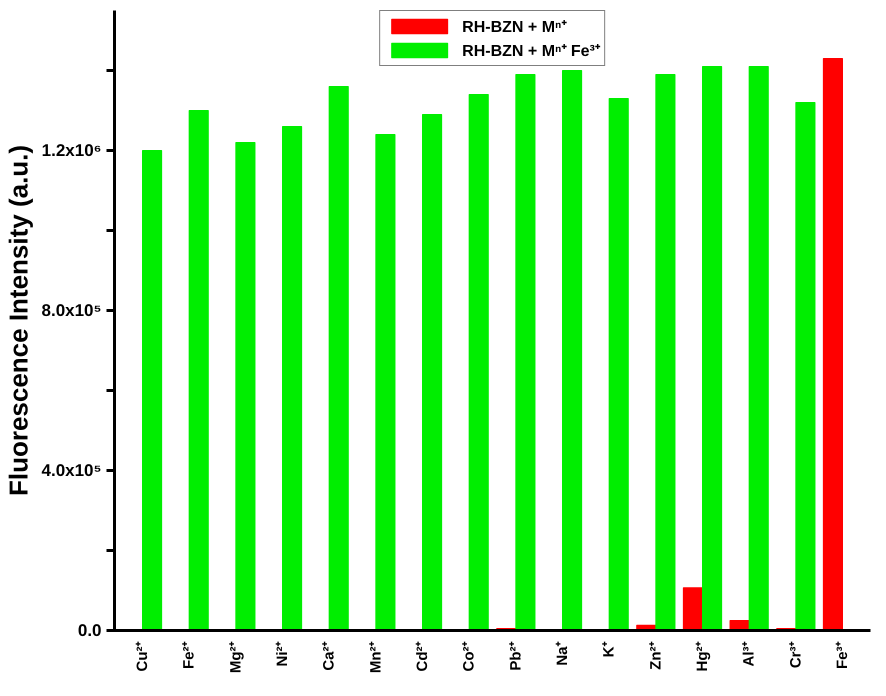 The image size is (886, 696). Describe the element at coordinates (375, 657) in the screenshot. I see `x-tick-label: Mn²⁺` at that location.